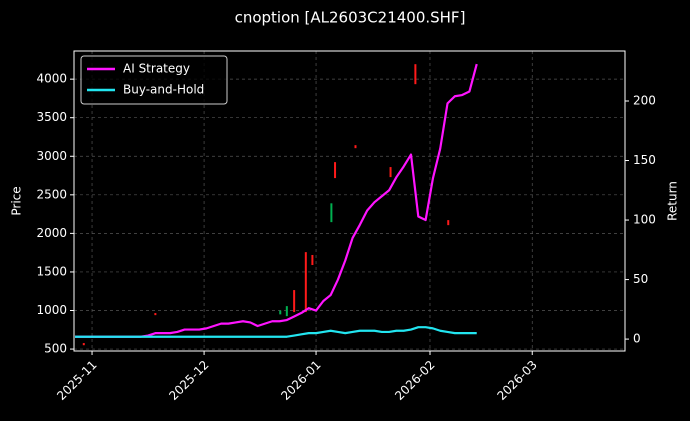  What do you see at coordinates (163, 90) in the screenshot?
I see `legend-label: Buy-and-Hold` at bounding box center [163, 90].